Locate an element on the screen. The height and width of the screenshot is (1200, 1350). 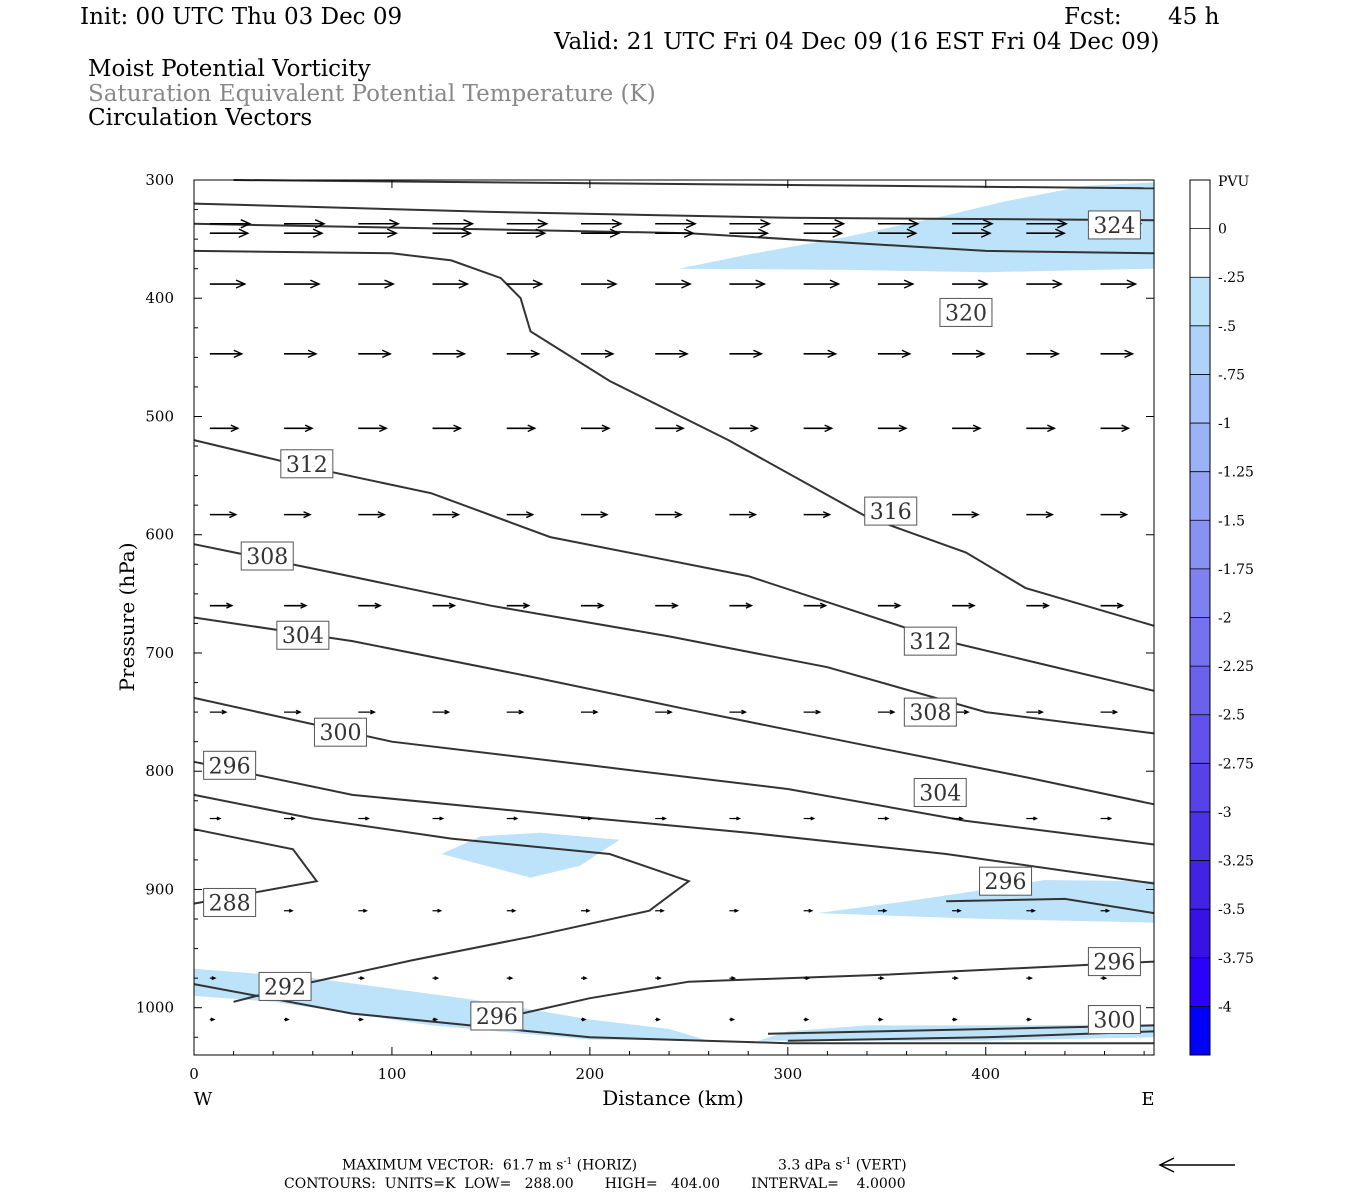
field-title-vectors: Circulation Vectors is located at coordinates (200, 118).